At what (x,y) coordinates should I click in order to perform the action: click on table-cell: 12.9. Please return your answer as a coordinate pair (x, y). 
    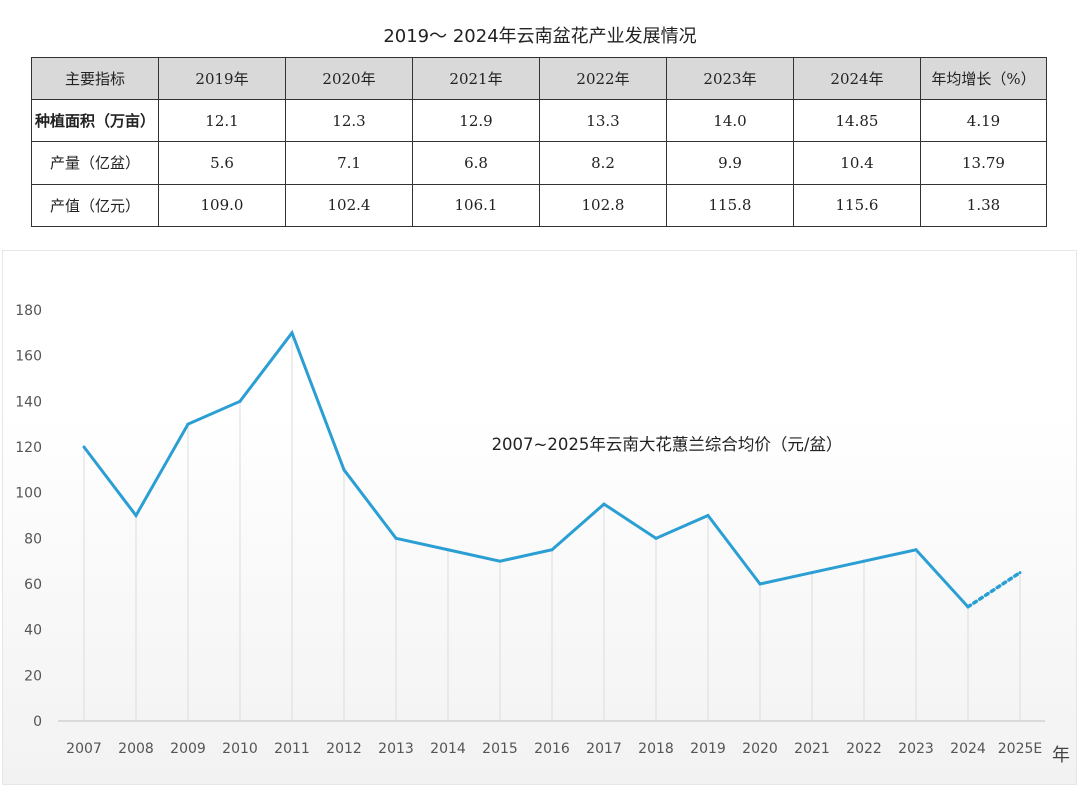
    Looking at the image, I should click on (476, 120).